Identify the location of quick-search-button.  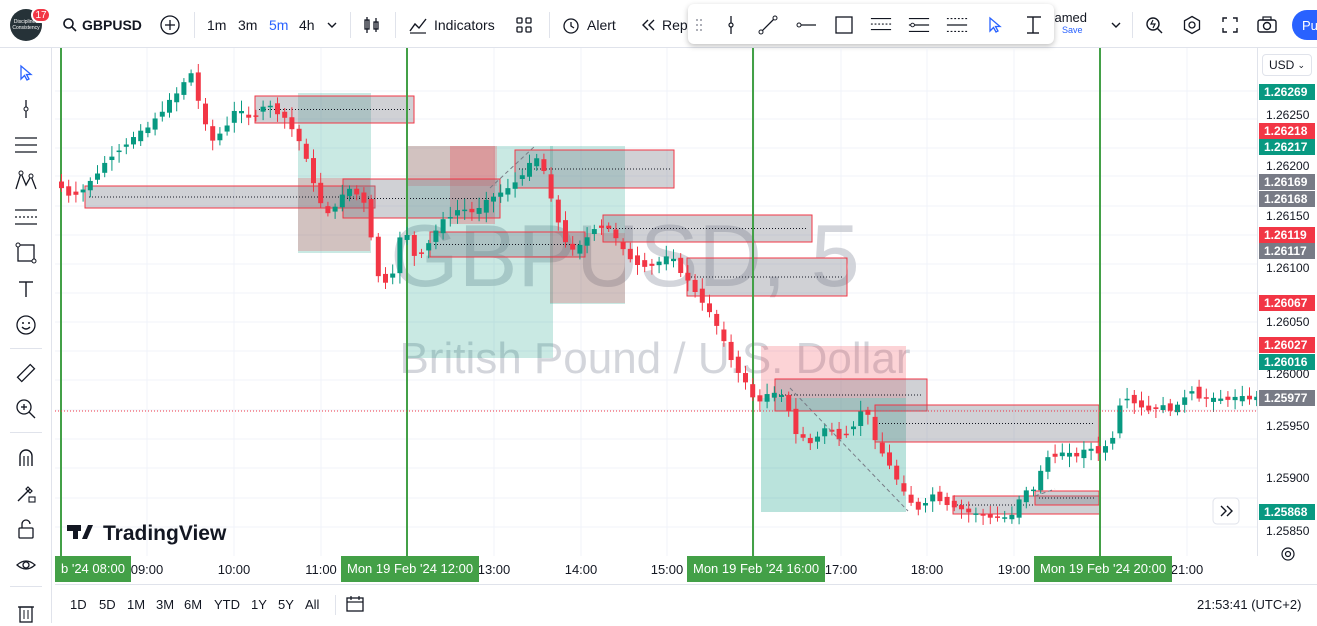
(1154, 25).